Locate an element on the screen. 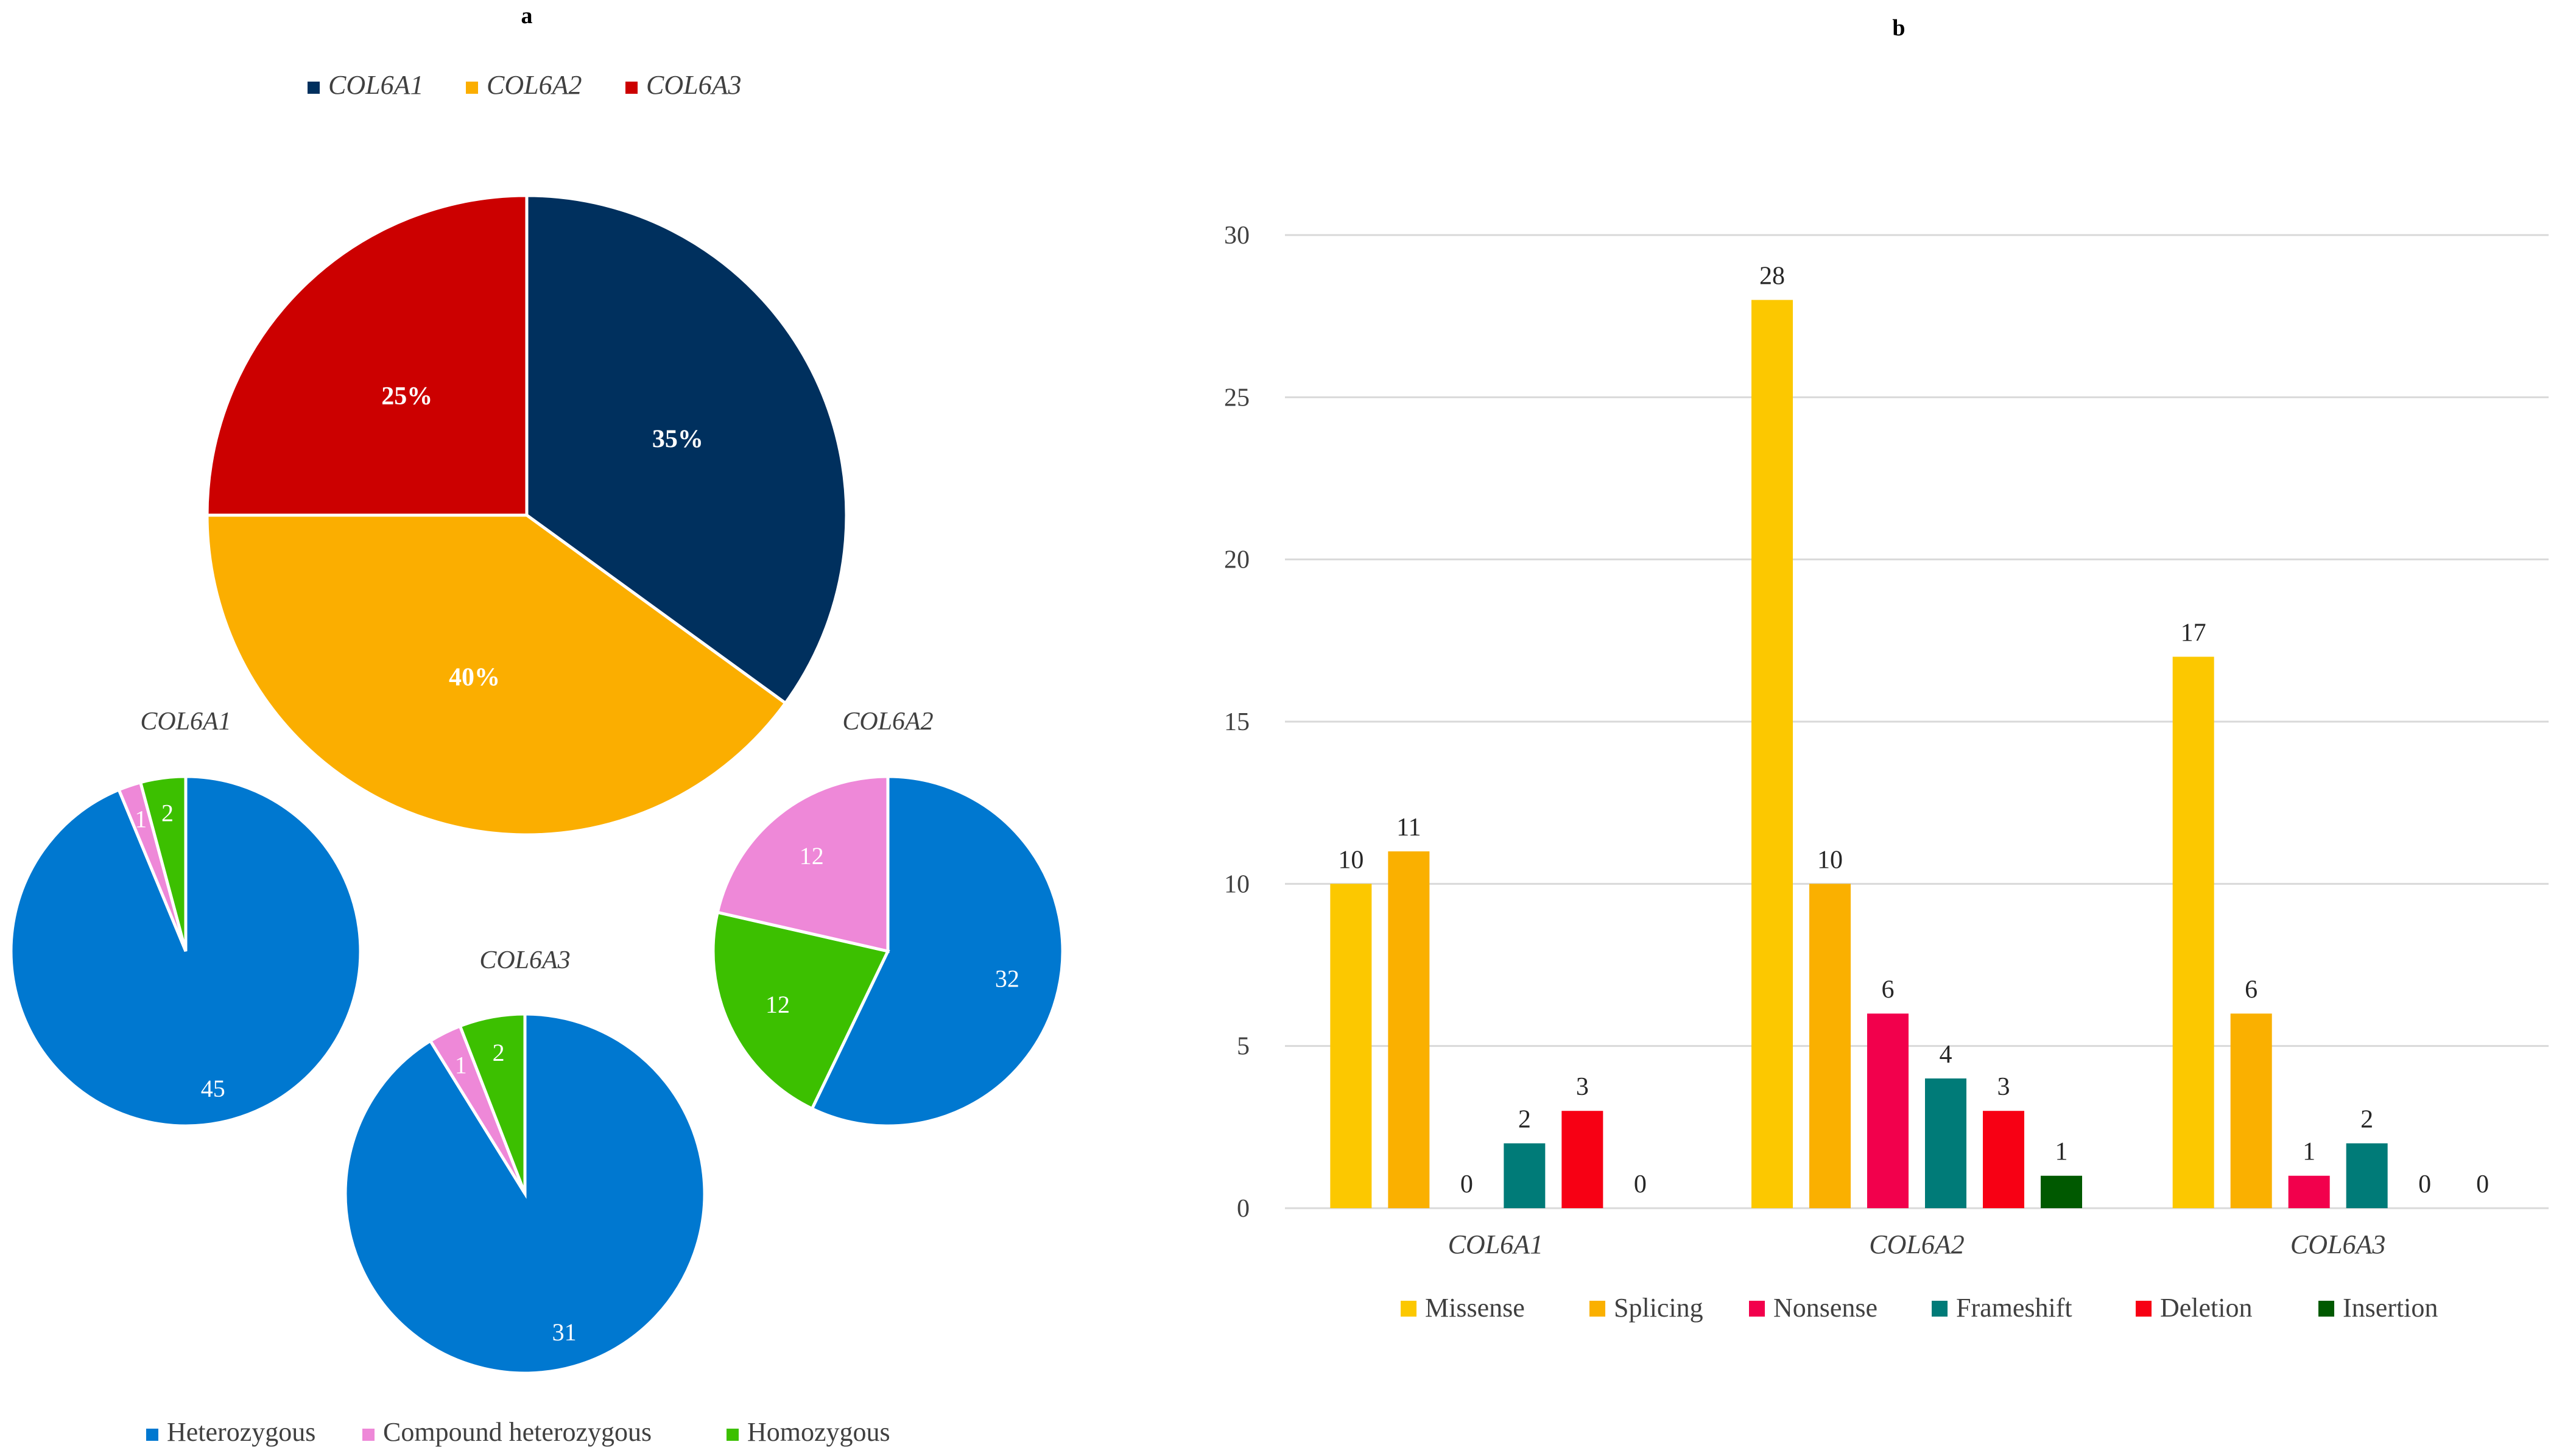 The image size is (2576, 1453). legend-swatch-missense is located at coordinates (1408, 1309).